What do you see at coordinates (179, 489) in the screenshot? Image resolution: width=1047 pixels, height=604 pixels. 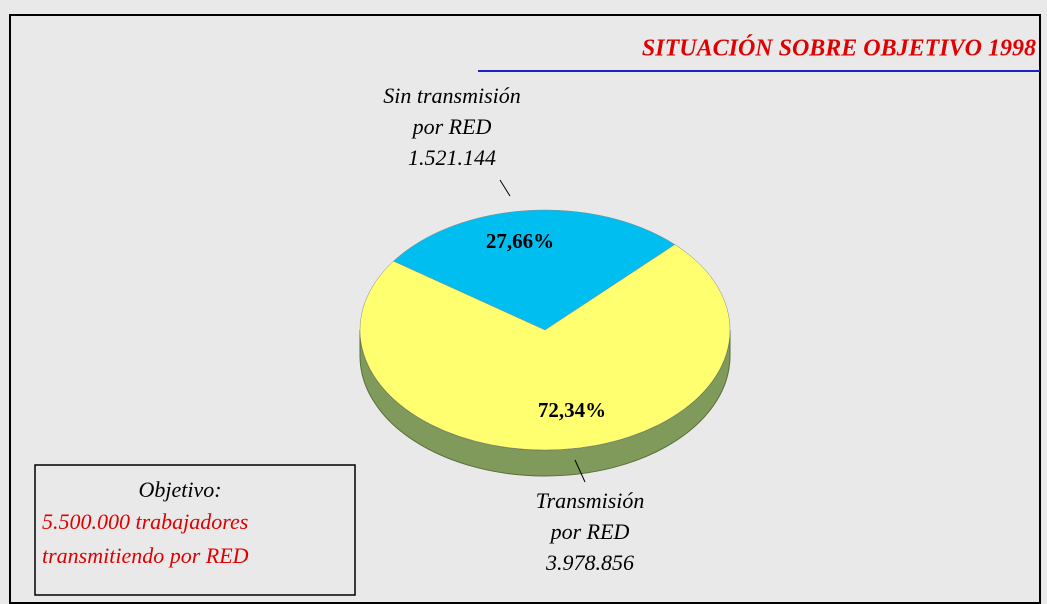 I see `annotation-heading: Objetivo:` at bounding box center [179, 489].